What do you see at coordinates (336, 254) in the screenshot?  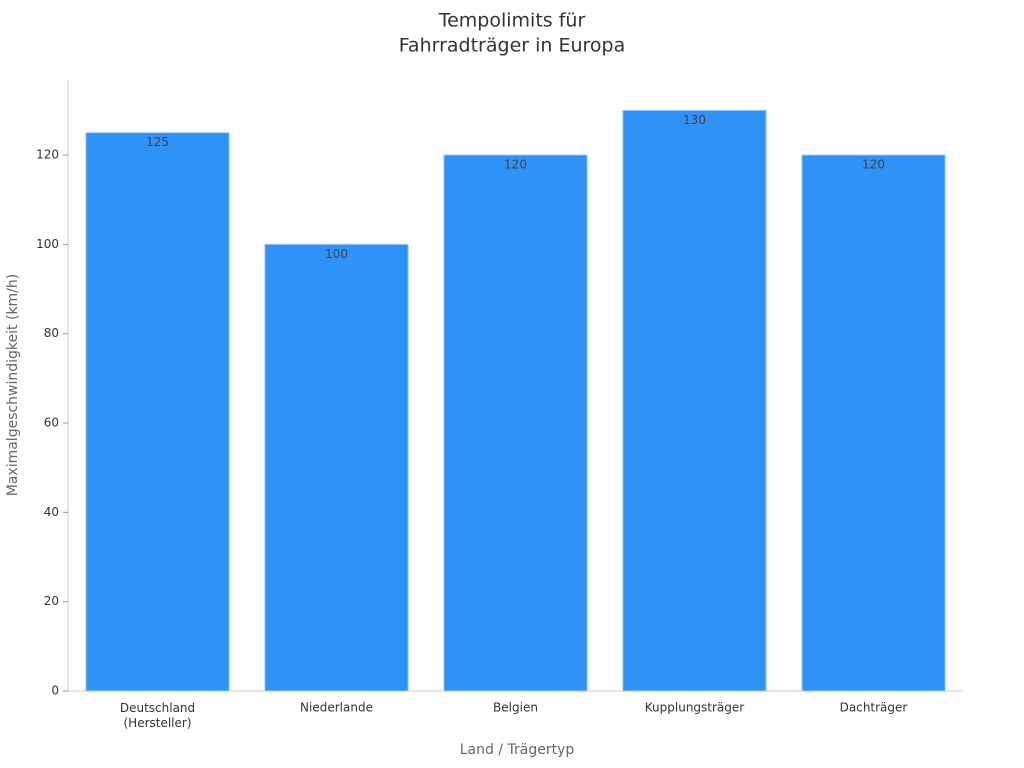 I see `value-label: 100` at bounding box center [336, 254].